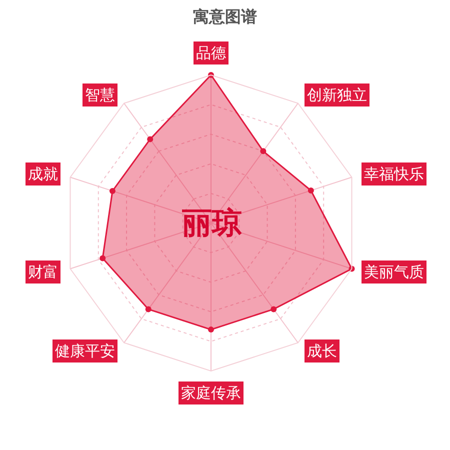 The width and height of the screenshot is (450, 450). I want to click on spoke-label: 智慧, so click(100, 95).